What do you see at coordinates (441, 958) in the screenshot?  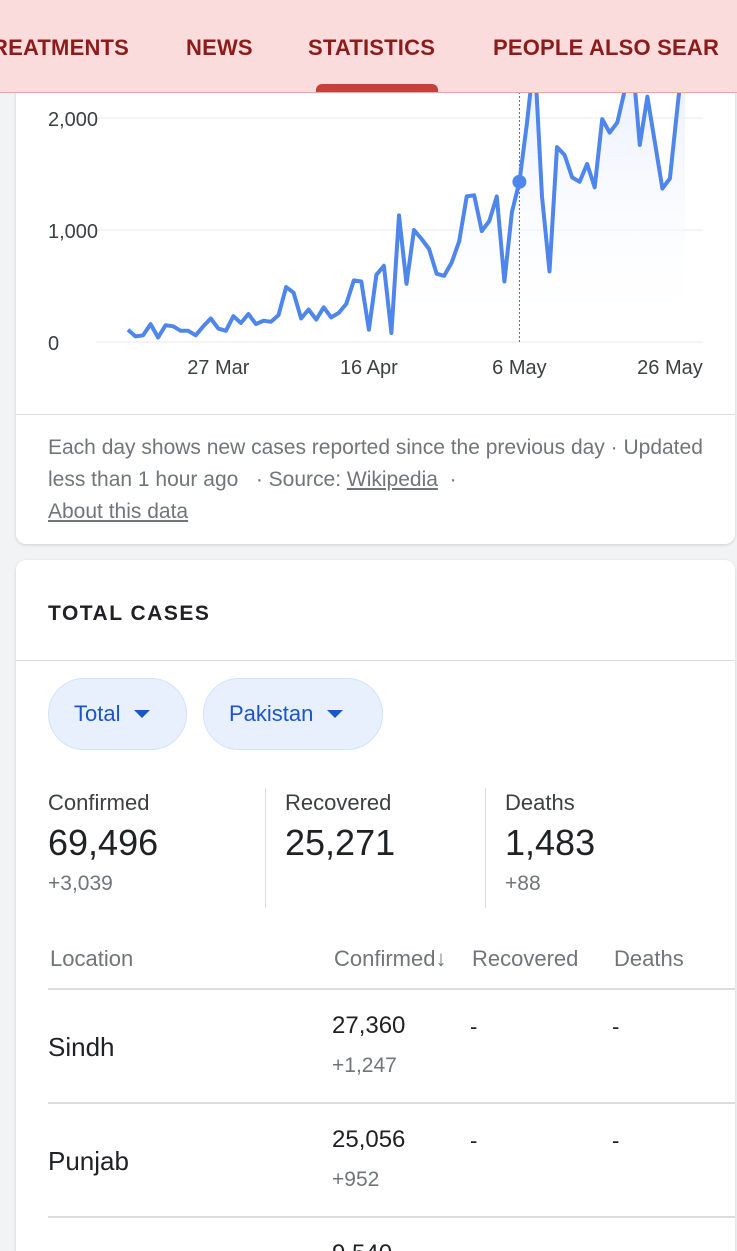 I see `sort-arrow-icon: ↓` at bounding box center [441, 958].